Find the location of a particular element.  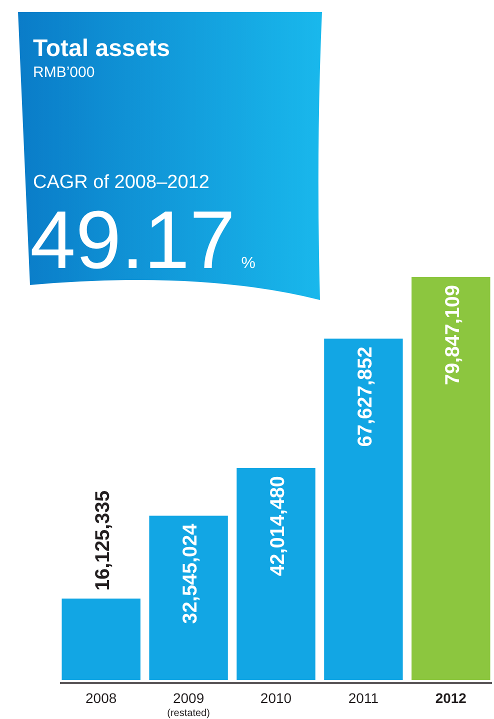

data-label: 79,847,109 is located at coordinates (453, 335).